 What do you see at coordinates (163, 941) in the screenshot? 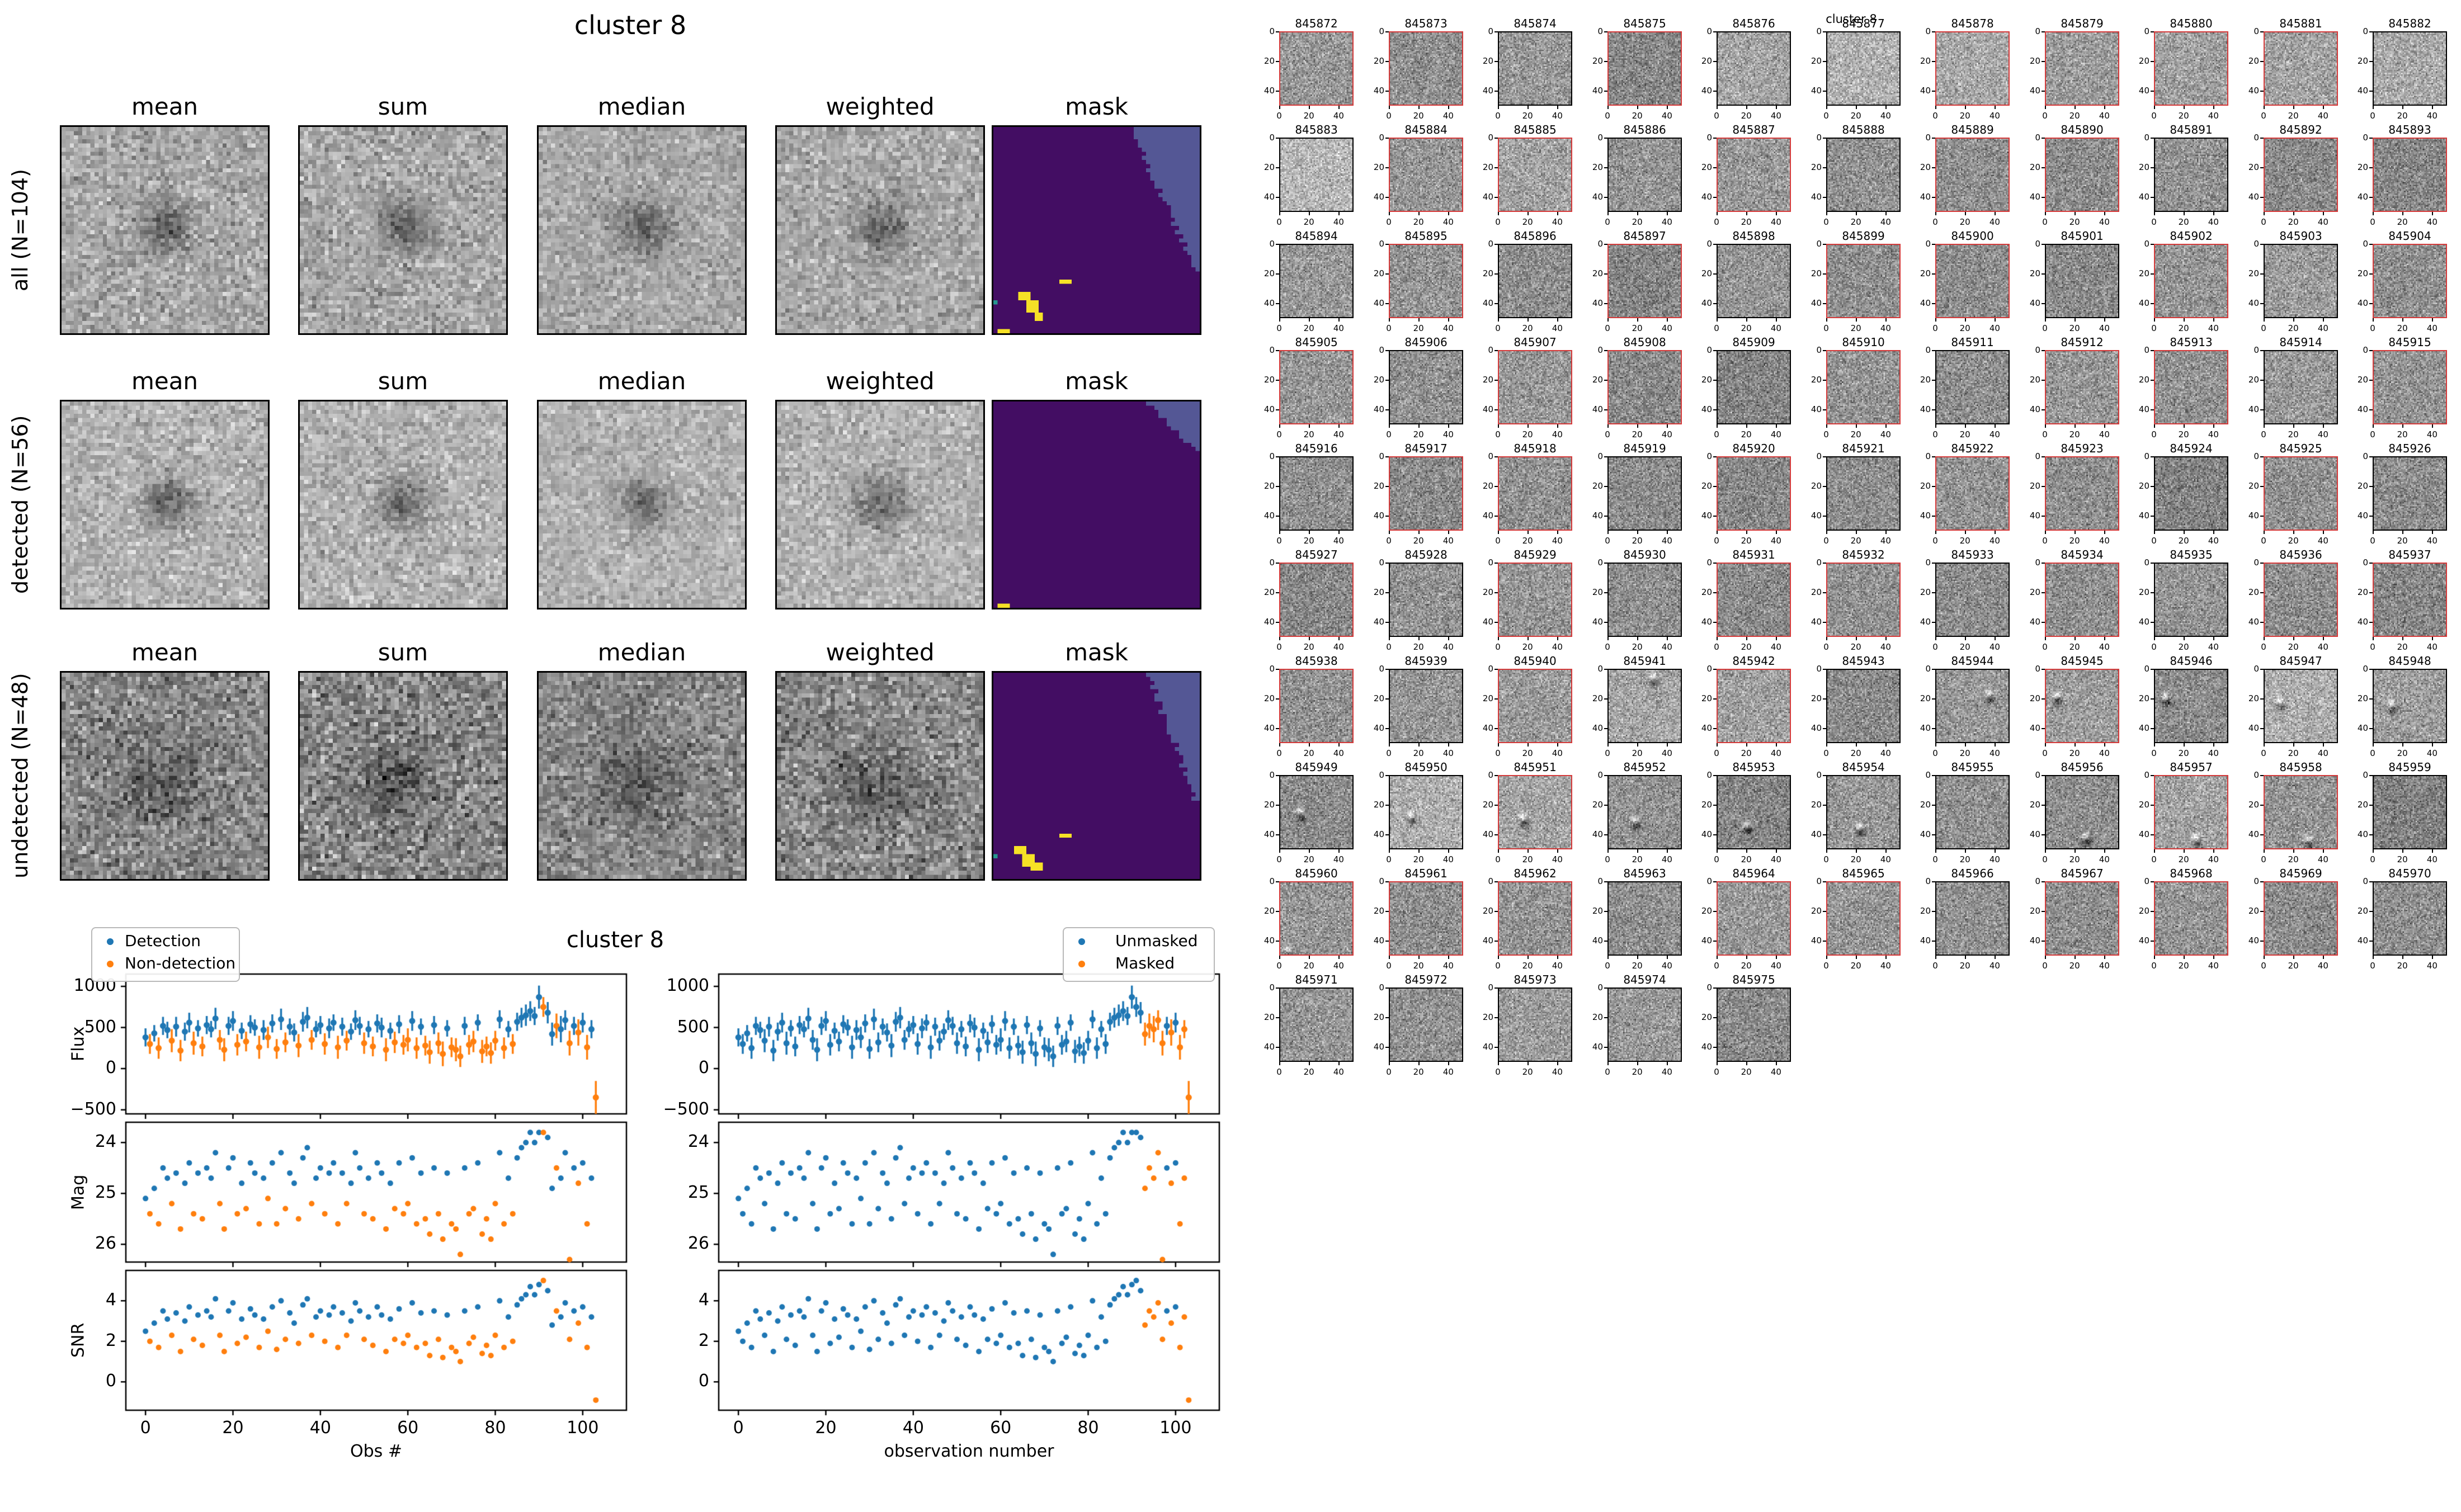
I see `legend-label: Detection` at bounding box center [163, 941].